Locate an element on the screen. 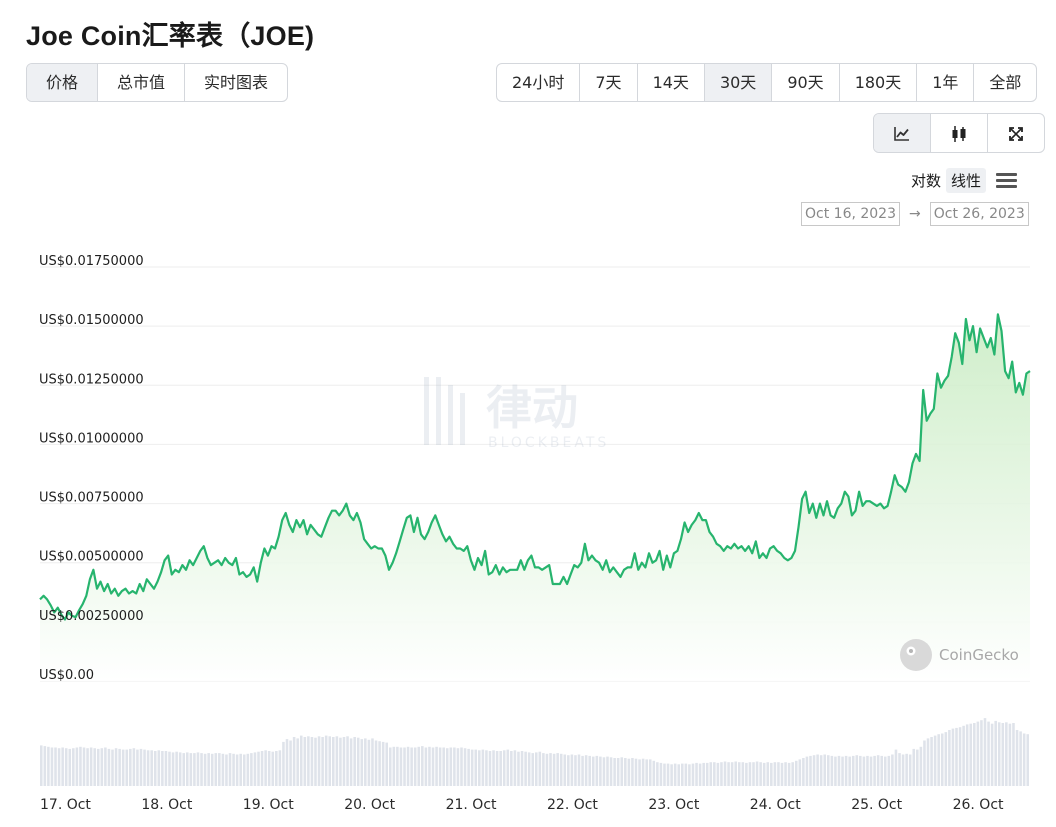 This screenshot has width=1056, height=827. x-tick-label: 18. Oct is located at coordinates (166, 805).